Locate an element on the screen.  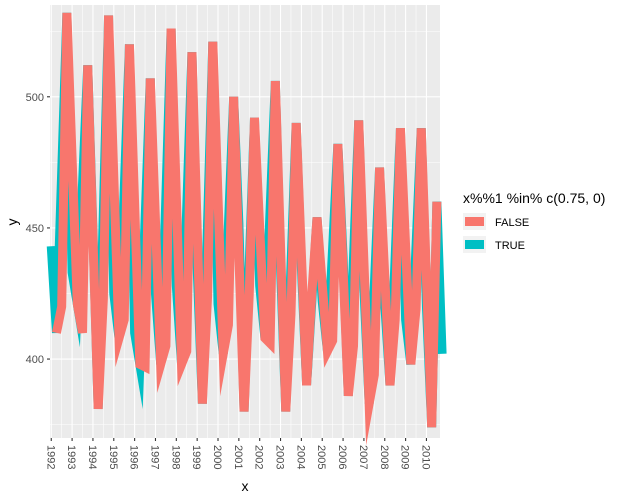
legend-title: x%%1 %in% c(0.75, 0) is located at coordinates (534, 198).